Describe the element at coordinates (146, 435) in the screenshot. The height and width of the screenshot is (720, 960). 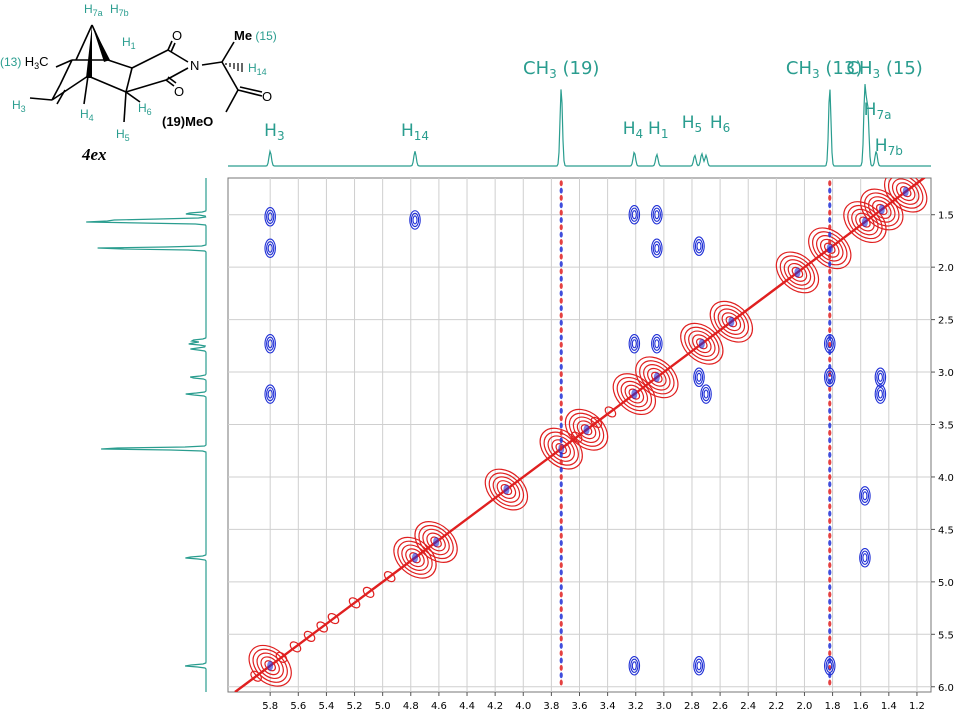
I see `left-projection` at that location.